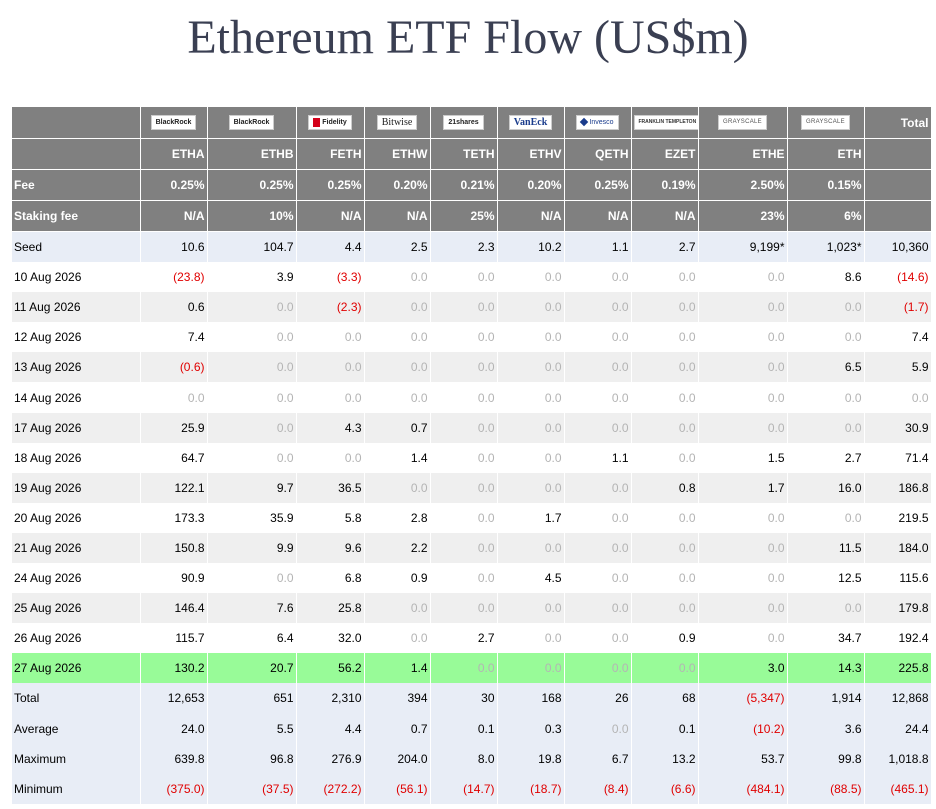 The height and width of the screenshot is (809, 936). I want to click on flow-value-cell: 6.4, so click(252, 638).